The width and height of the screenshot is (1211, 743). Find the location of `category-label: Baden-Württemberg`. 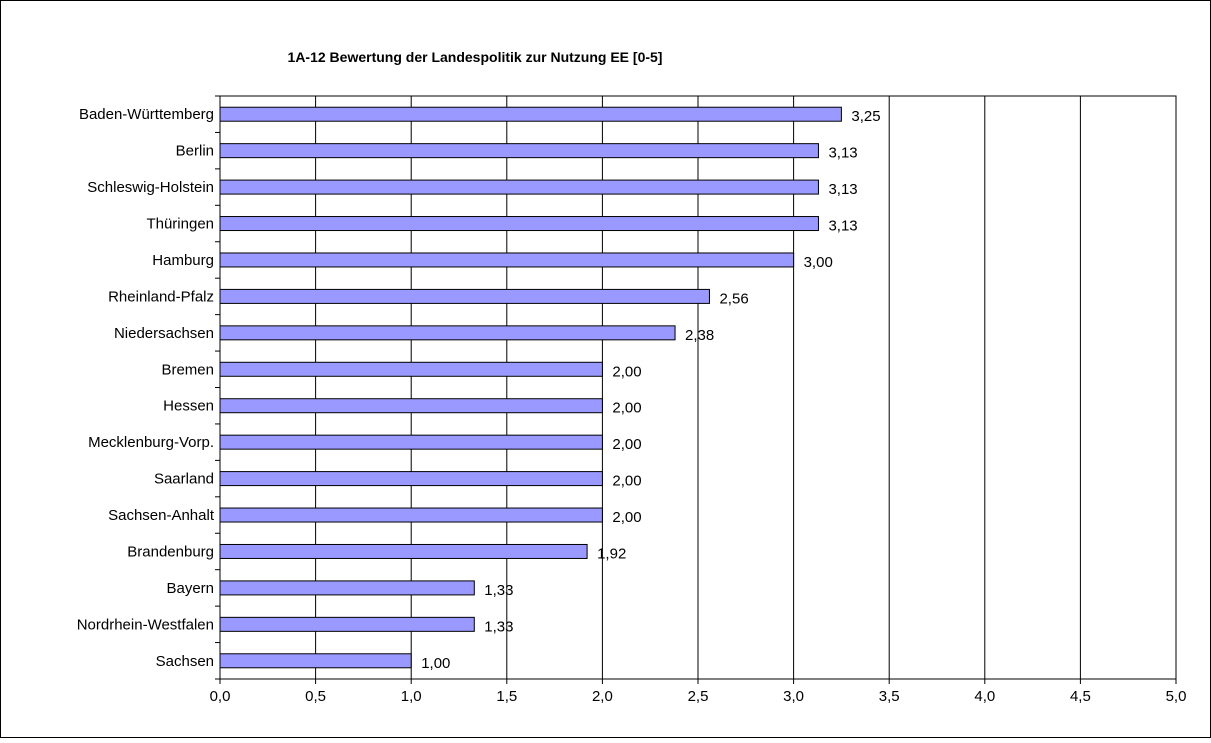

category-label: Baden-Württemberg is located at coordinates (146, 114).